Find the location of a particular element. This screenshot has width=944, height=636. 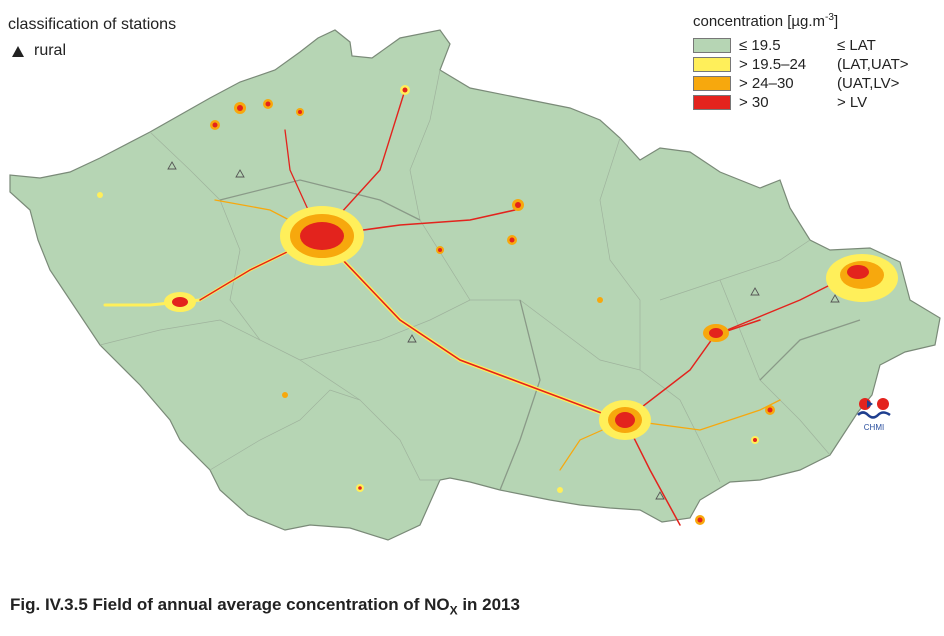

legend-class: (LAT,UAT> is located at coordinates (873, 64).